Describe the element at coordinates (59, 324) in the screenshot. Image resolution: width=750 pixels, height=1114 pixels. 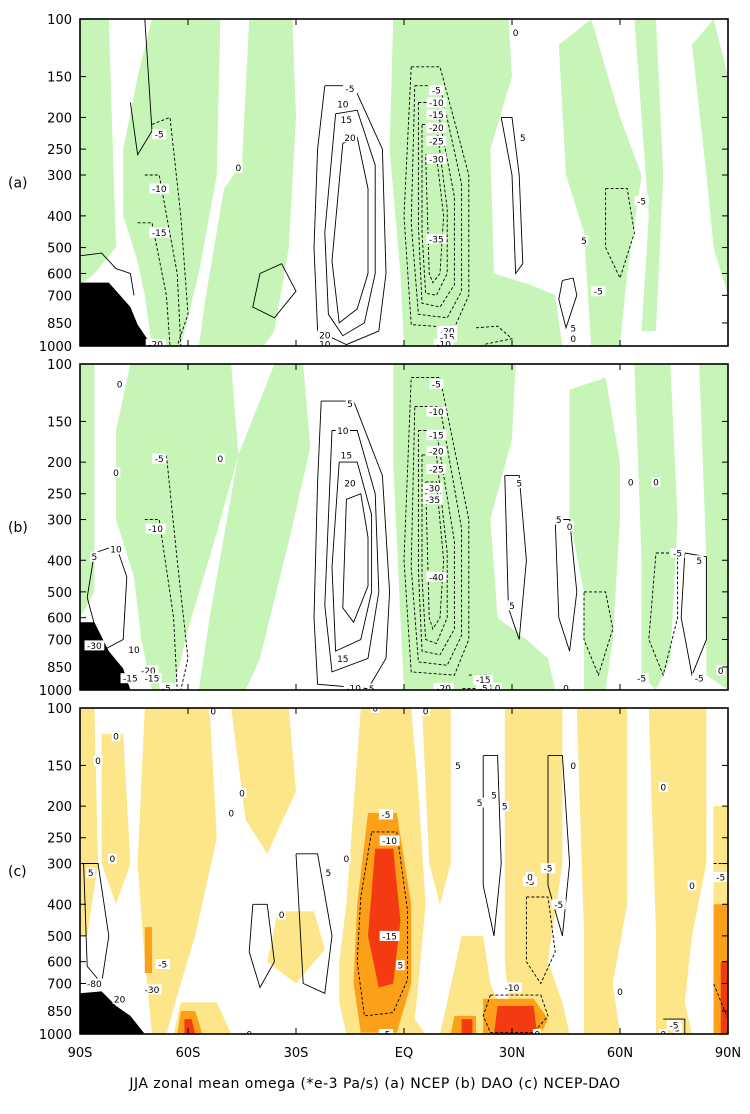
I see `y-tick-label: 850` at that location.